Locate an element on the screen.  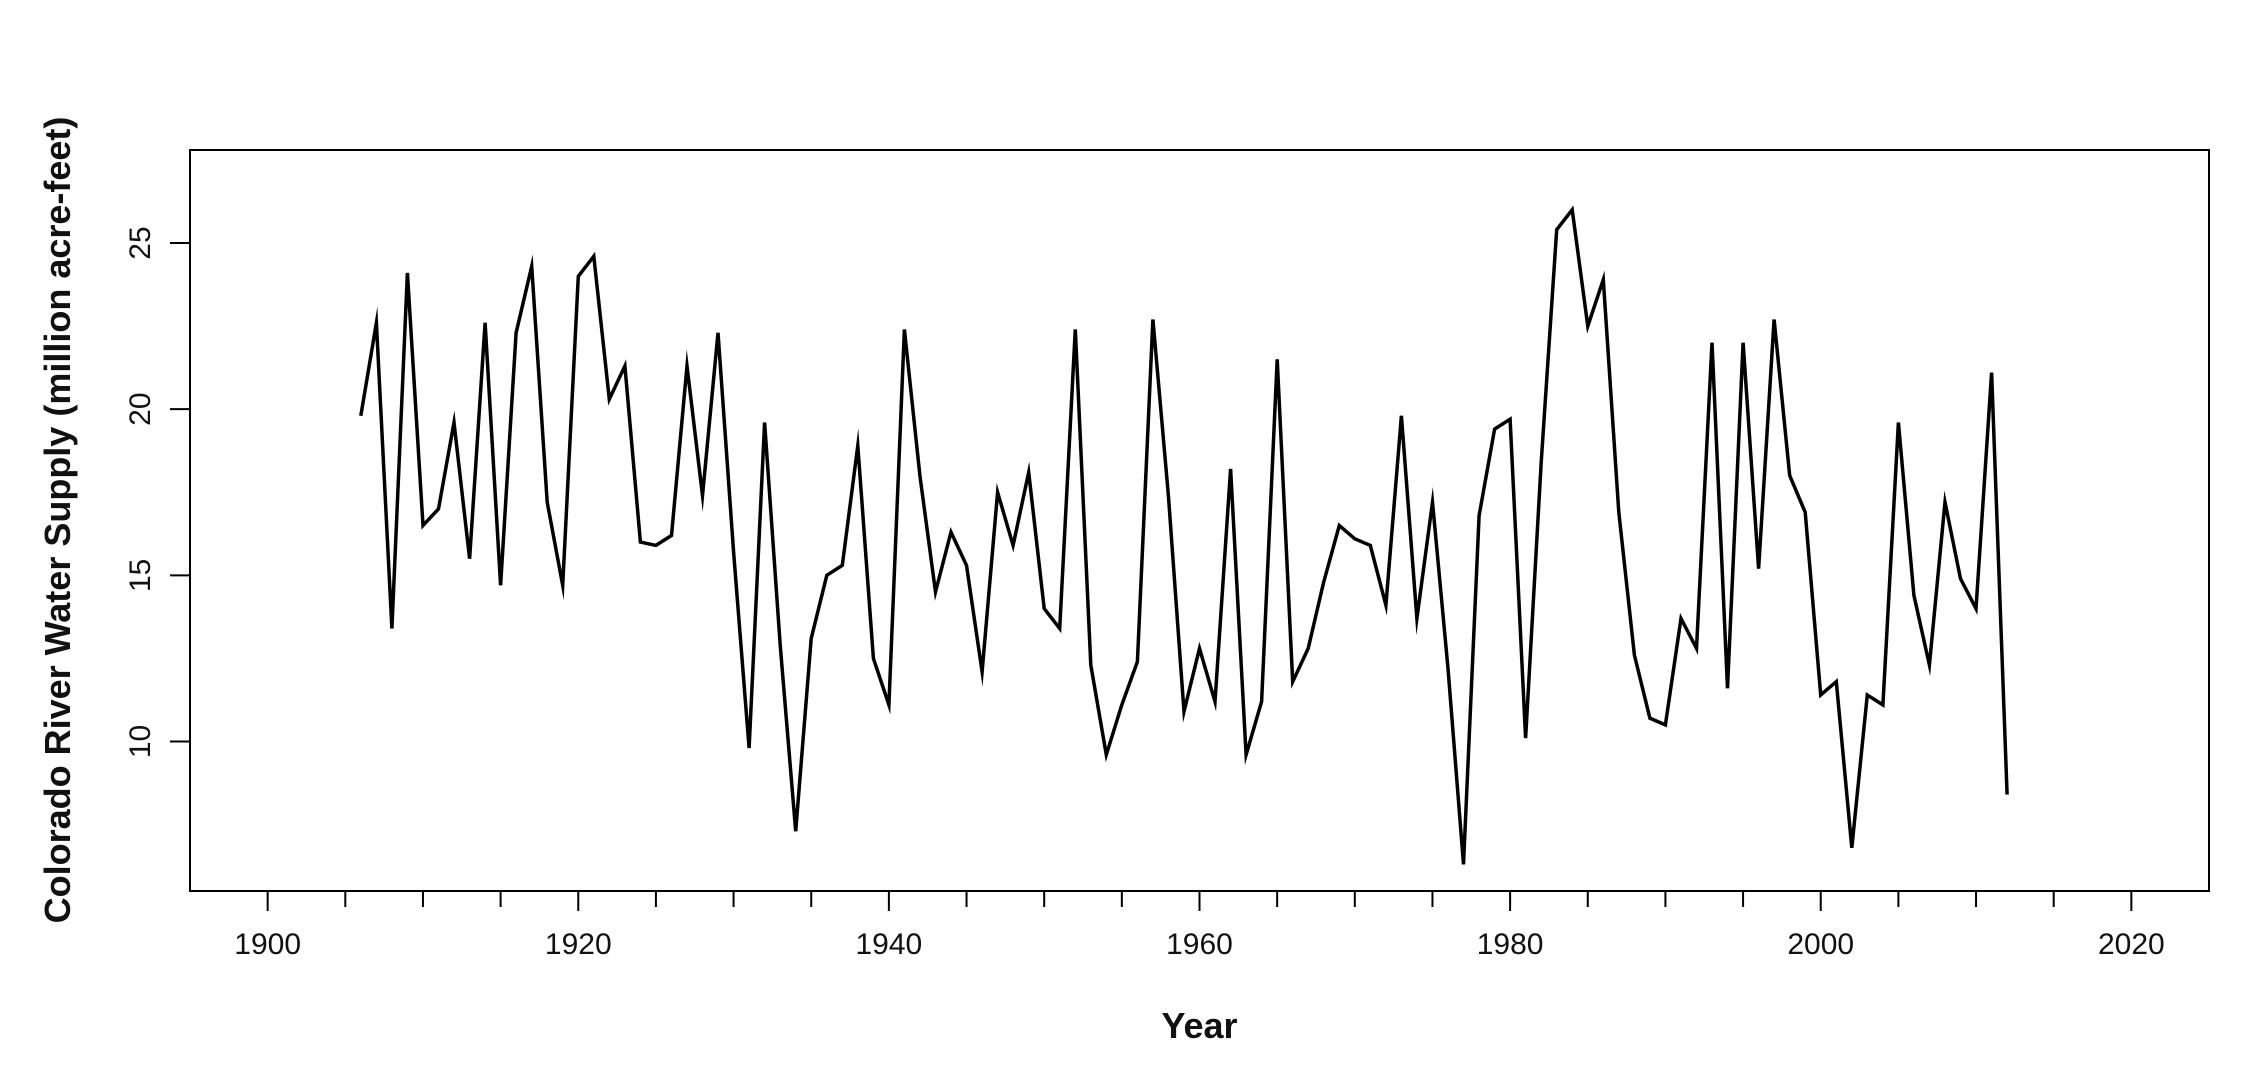
x-tick-label: 1940 is located at coordinates (889, 944).